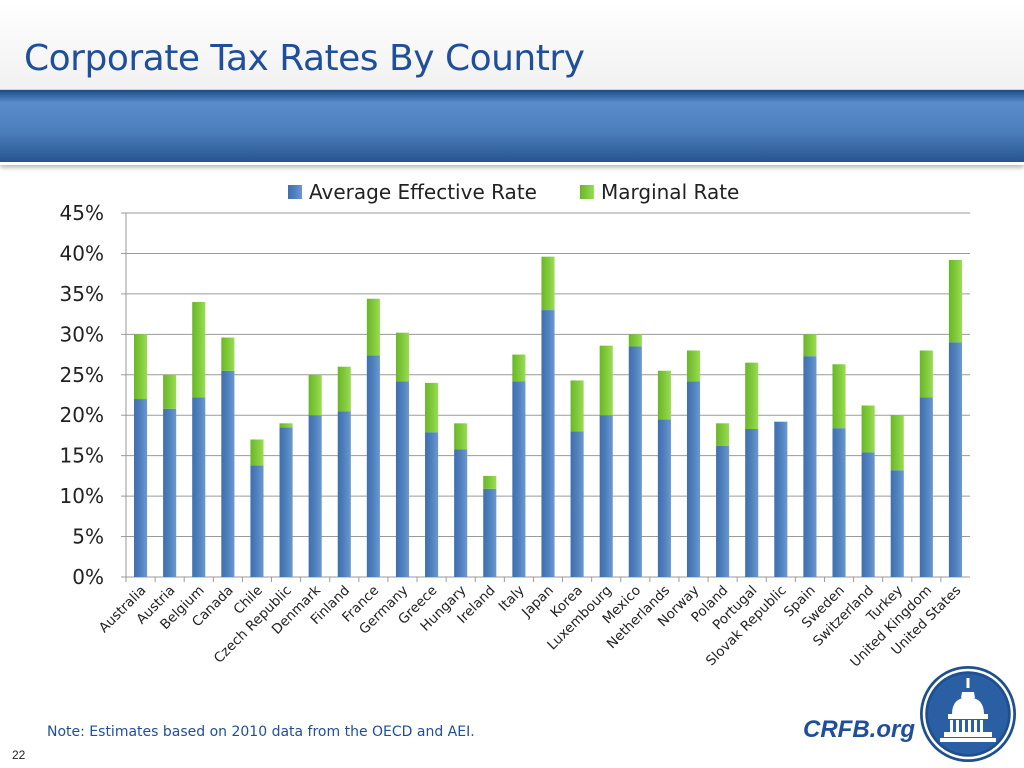 This screenshot has width=1024, height=768. Describe the element at coordinates (82, 415) in the screenshot. I see `y-tick-label: 20%` at that location.